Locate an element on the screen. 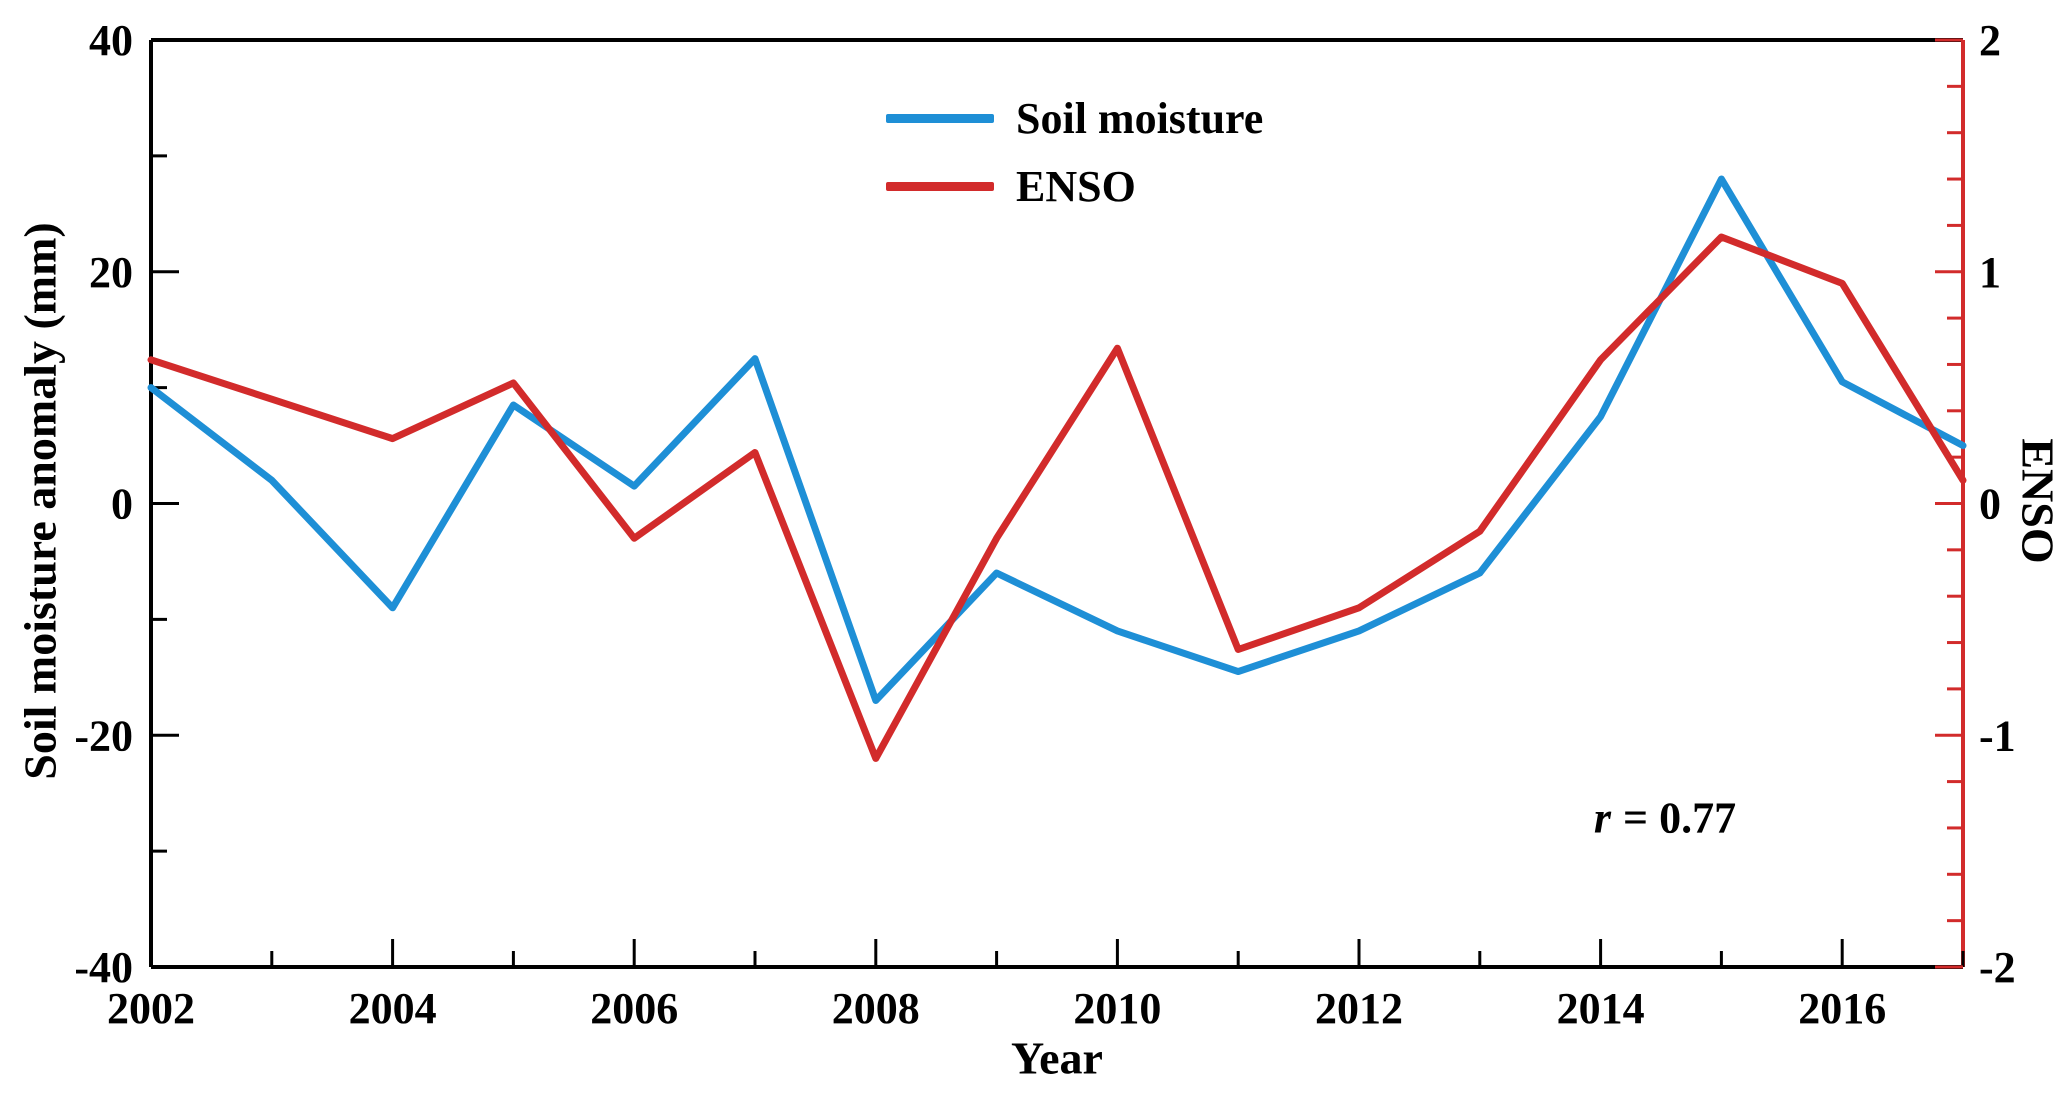 Image resolution: width=2068 pixels, height=1093 pixels. correlation-value: = 0.77 is located at coordinates (1680, 818).